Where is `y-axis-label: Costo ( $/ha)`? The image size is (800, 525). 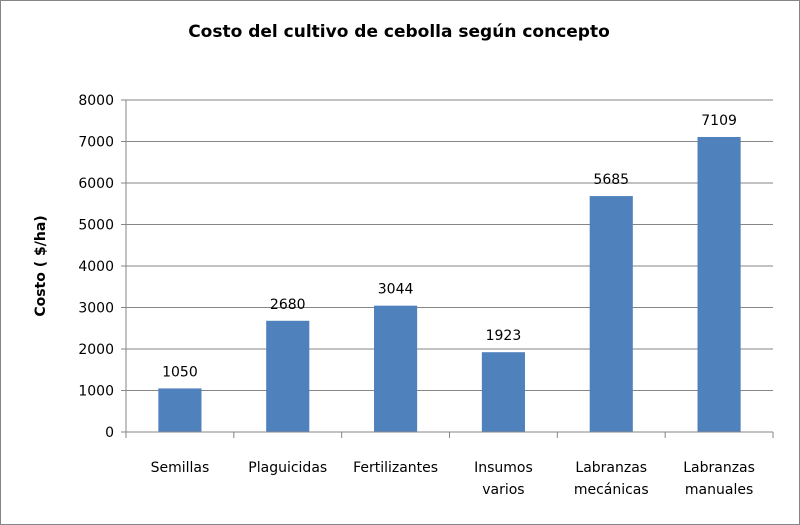 y-axis-label: Costo ( $/ha) is located at coordinates (41, 265).